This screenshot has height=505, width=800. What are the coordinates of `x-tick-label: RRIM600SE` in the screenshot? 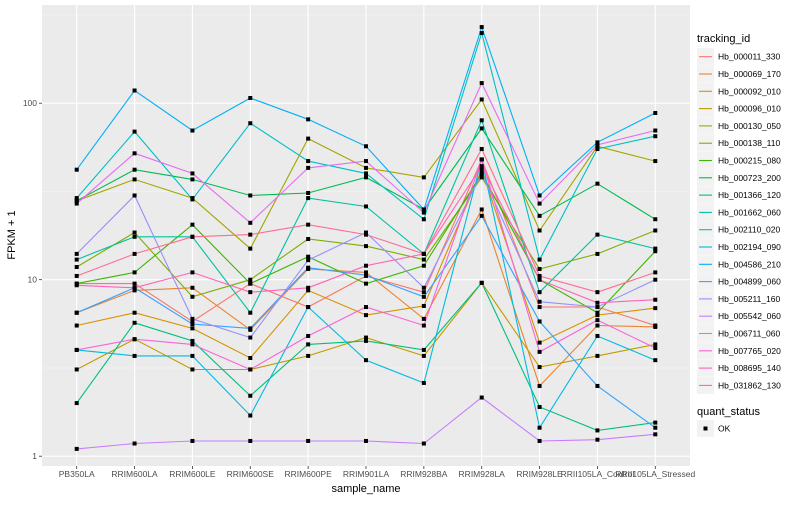 It's located at (251, 474).